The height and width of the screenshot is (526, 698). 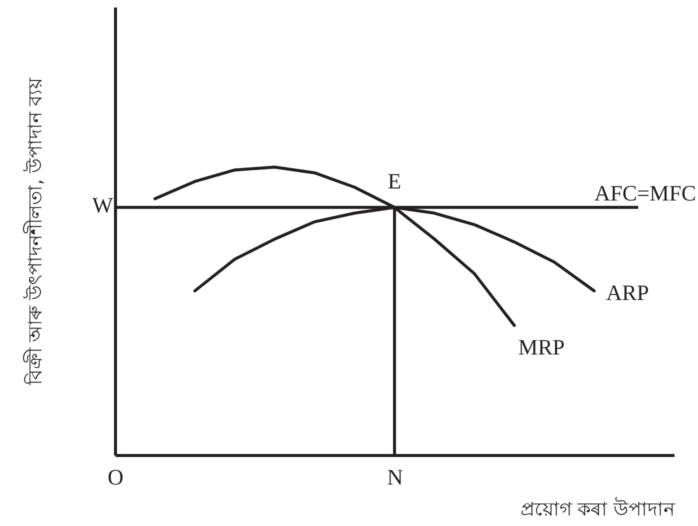 What do you see at coordinates (103, 205) in the screenshot?
I see `text: W` at bounding box center [103, 205].